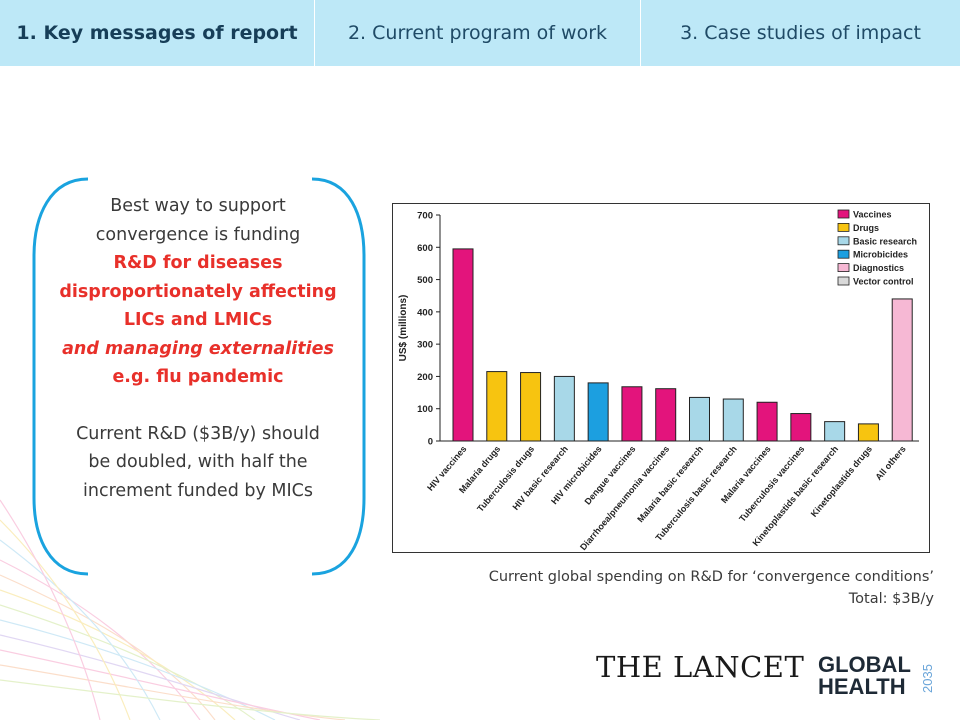 Image resolution: width=960 pixels, height=720 pixels. Describe the element at coordinates (430, 442) in the screenshot. I see `y-tick-label: 0` at that location.